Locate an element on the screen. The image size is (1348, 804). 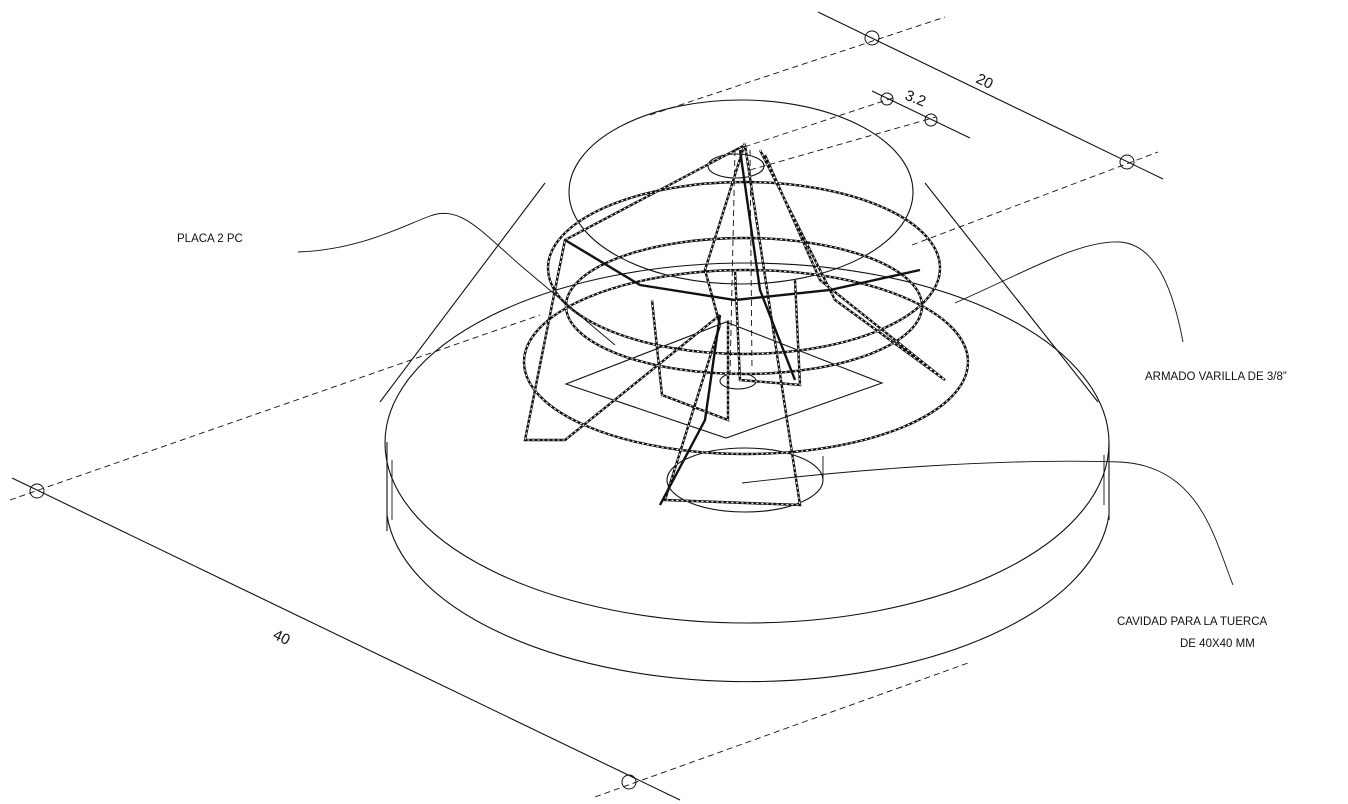
label-cavidad-2: DE 40X40 MM is located at coordinates (1217, 644).